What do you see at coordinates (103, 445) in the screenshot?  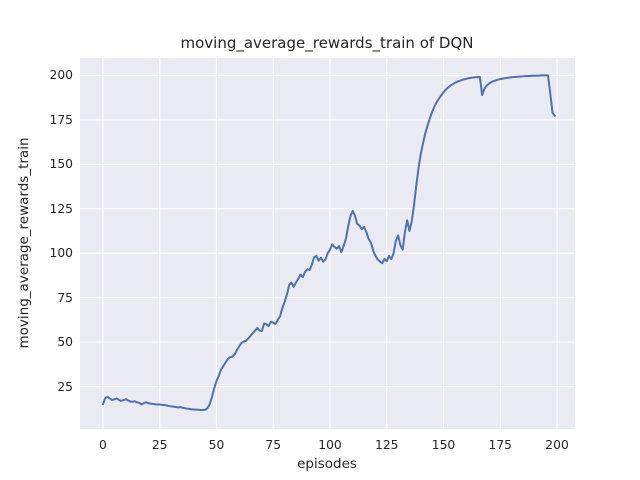 I see `x-tick-label: 0` at bounding box center [103, 445].